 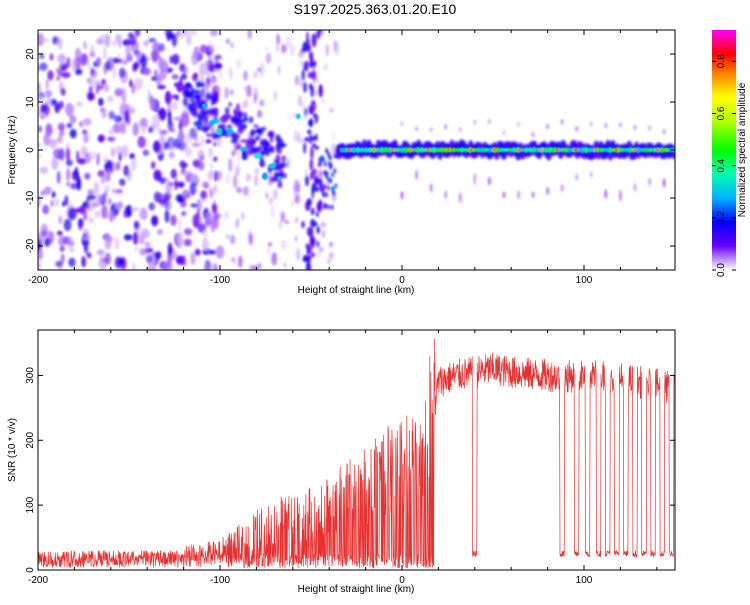 I want to click on colorbar-gradient, so click(x=724, y=150).